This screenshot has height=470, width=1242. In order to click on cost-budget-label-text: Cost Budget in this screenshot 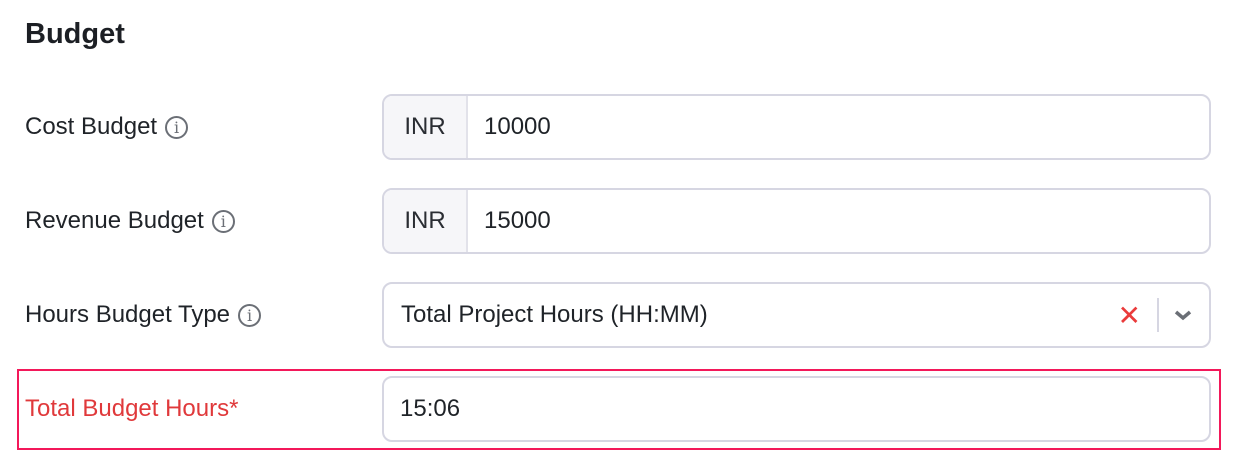, I will do `click(91, 126)`.